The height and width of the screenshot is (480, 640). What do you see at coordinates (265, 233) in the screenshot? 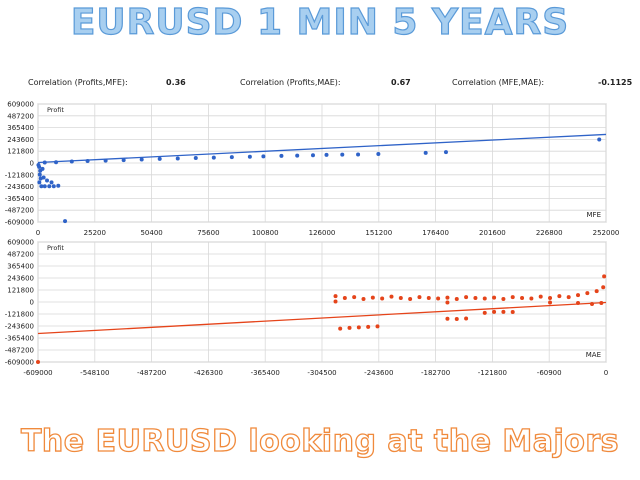
I see `x-tick-label: 100800` at bounding box center [265, 233].